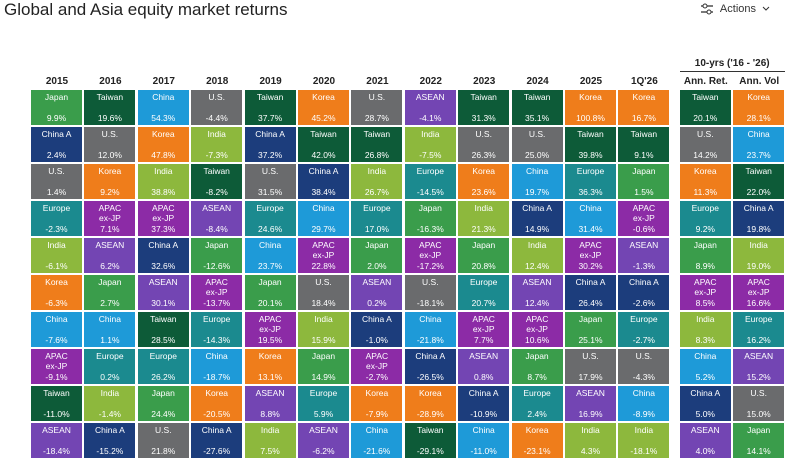 Image resolution: width=800 pixels, height=466 pixels. What do you see at coordinates (56, 117) in the screenshot?
I see `cell-value: 9.9%` at bounding box center [56, 117].